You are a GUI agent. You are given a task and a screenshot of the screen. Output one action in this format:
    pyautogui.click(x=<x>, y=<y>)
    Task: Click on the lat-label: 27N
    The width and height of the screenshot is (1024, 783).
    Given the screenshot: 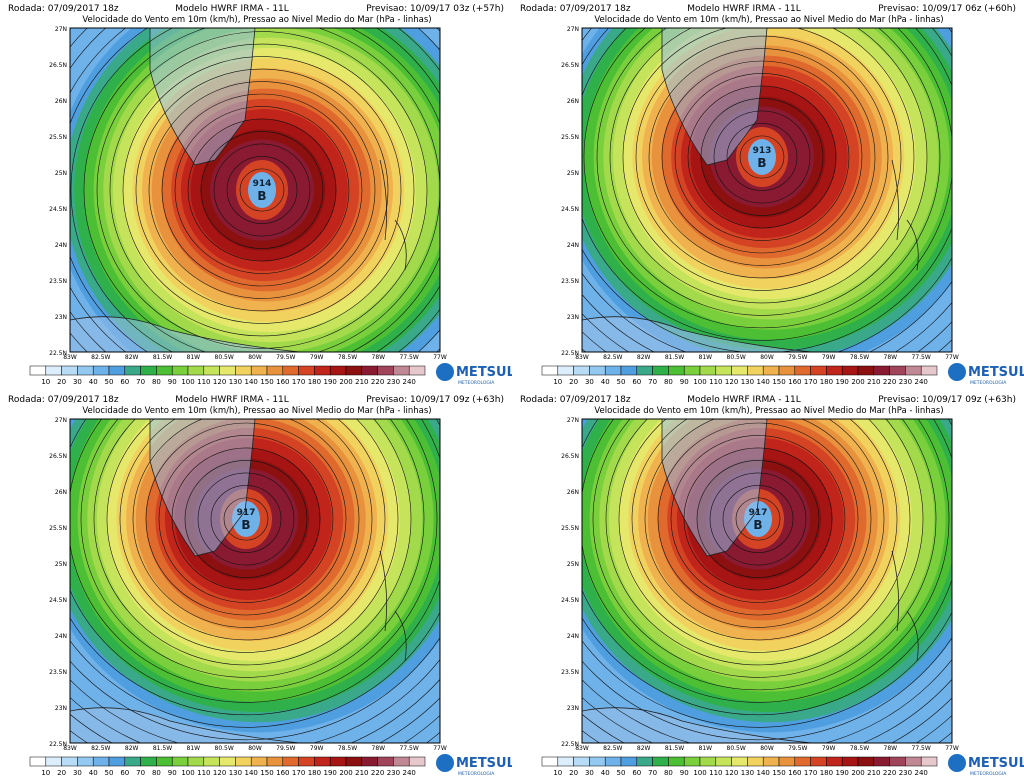 What is the action you would take?
    pyautogui.click(x=61, y=29)
    